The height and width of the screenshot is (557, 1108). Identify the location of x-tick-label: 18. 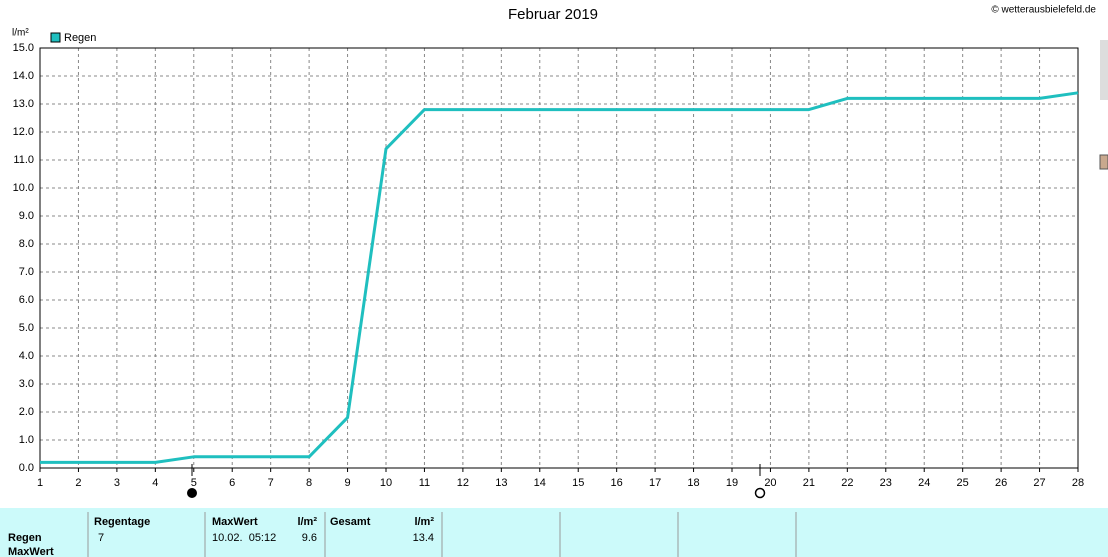
(693, 483).